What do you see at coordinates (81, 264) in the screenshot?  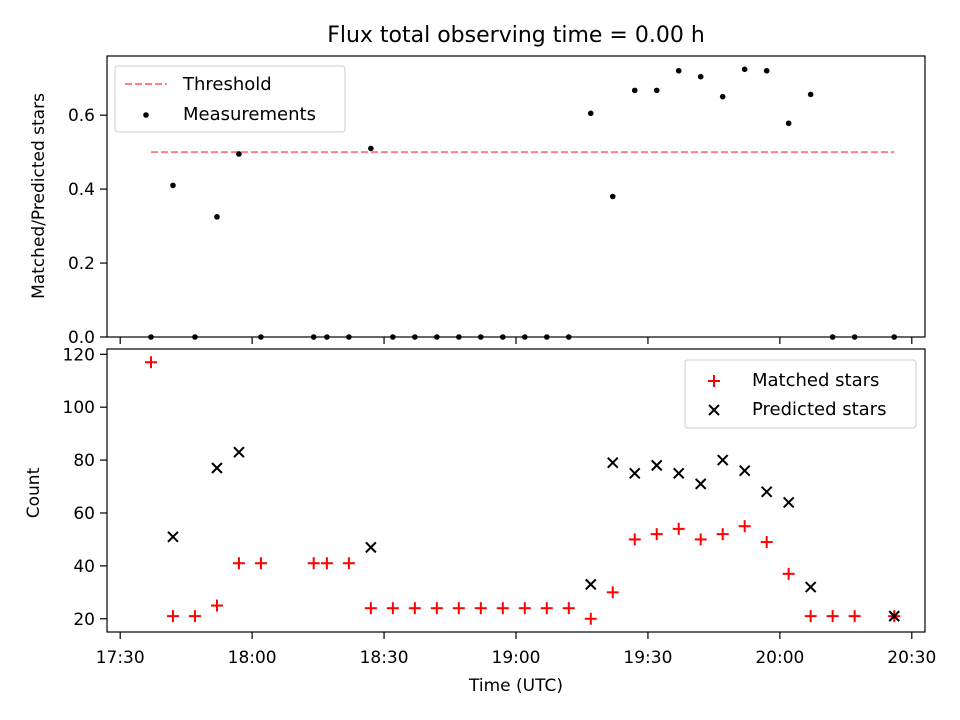 I see `top-y-tick-label: 0.2` at bounding box center [81, 264].